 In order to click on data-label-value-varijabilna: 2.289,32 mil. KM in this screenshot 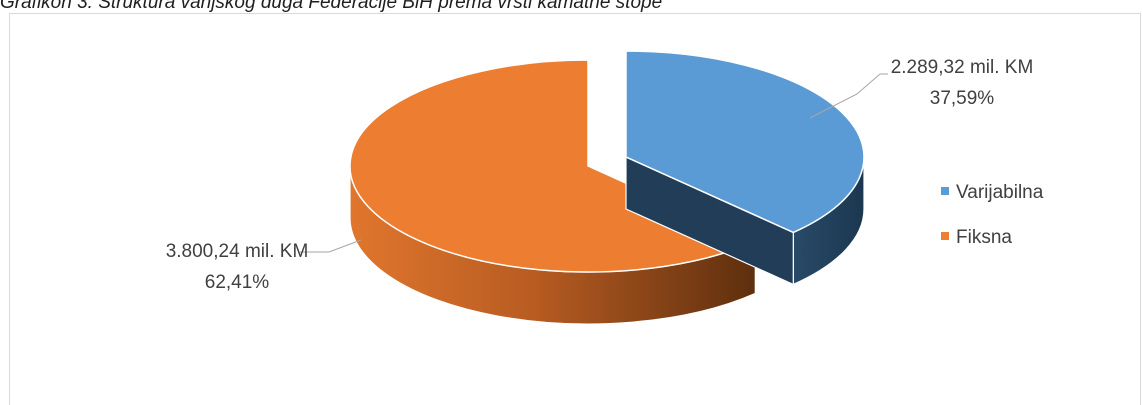, I will do `click(962, 67)`.